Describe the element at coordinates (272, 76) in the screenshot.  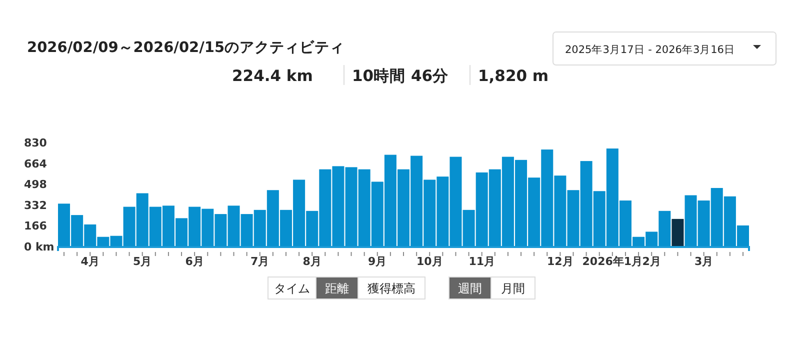
I see `text: 224.4 km` at that location.